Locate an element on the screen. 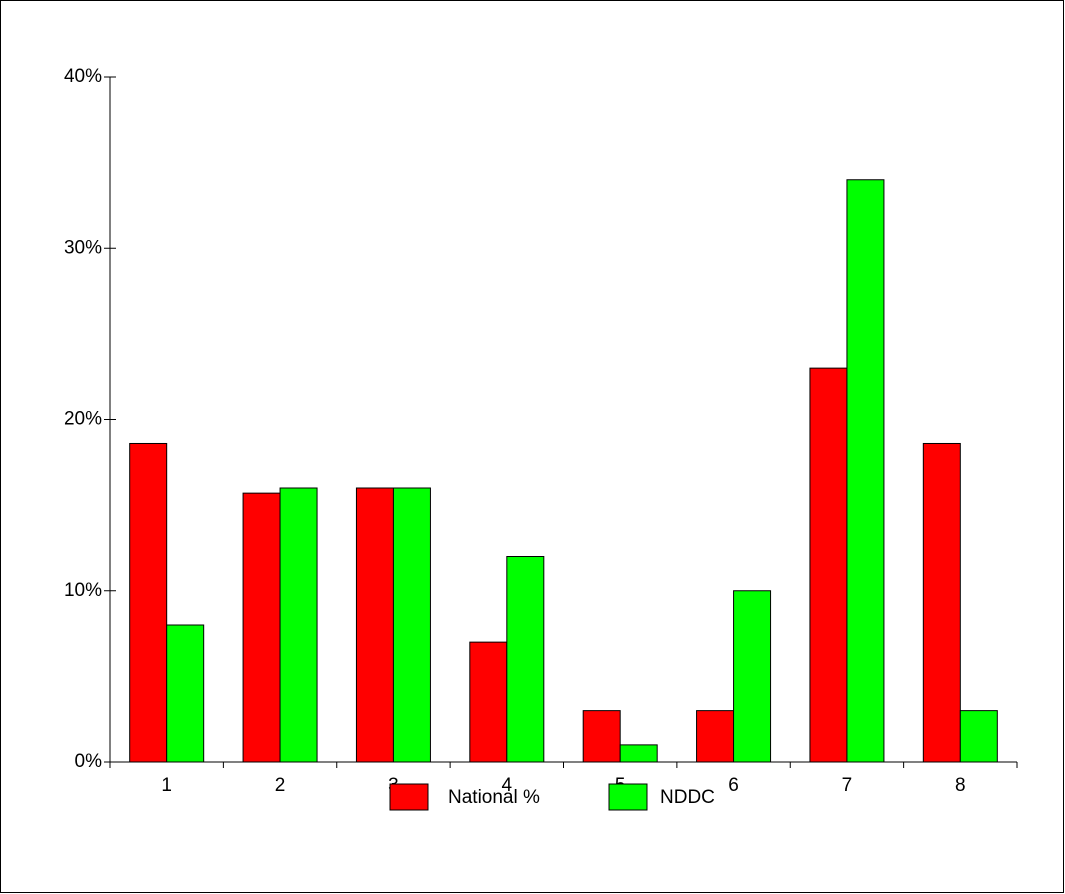 Image resolution: width=1065 pixels, height=894 pixels. y-tick-label: 30% is located at coordinates (83, 247).